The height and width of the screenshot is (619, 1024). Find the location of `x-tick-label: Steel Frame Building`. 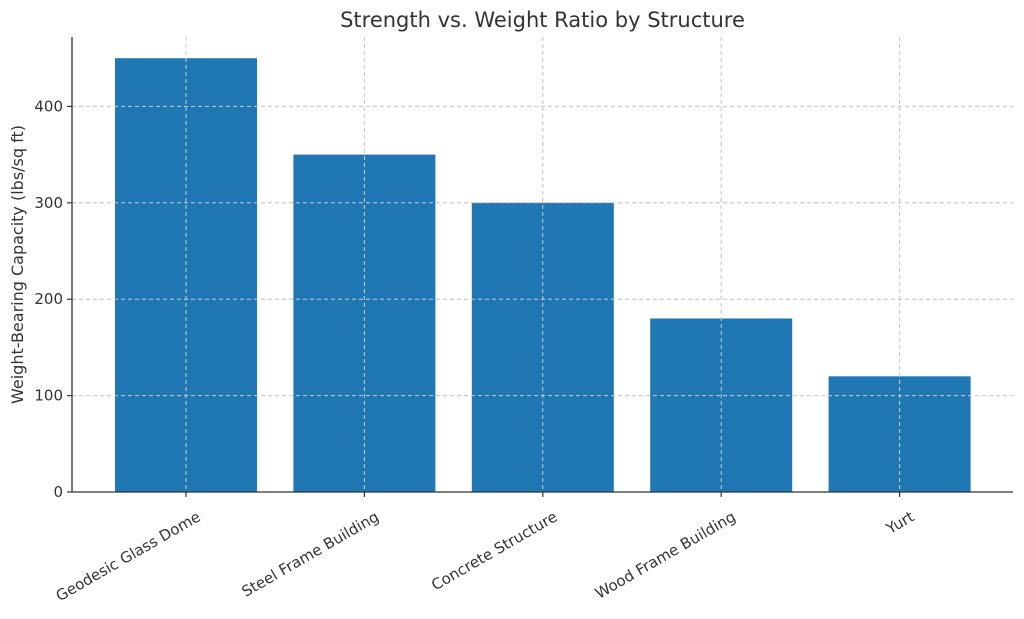

x-tick-label: Steel Frame Building is located at coordinates (310, 554).